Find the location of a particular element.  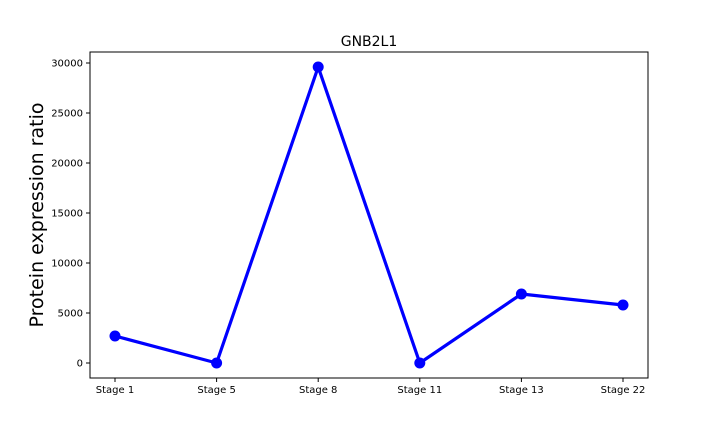

y-tick-label: 25000 is located at coordinates (67, 114).